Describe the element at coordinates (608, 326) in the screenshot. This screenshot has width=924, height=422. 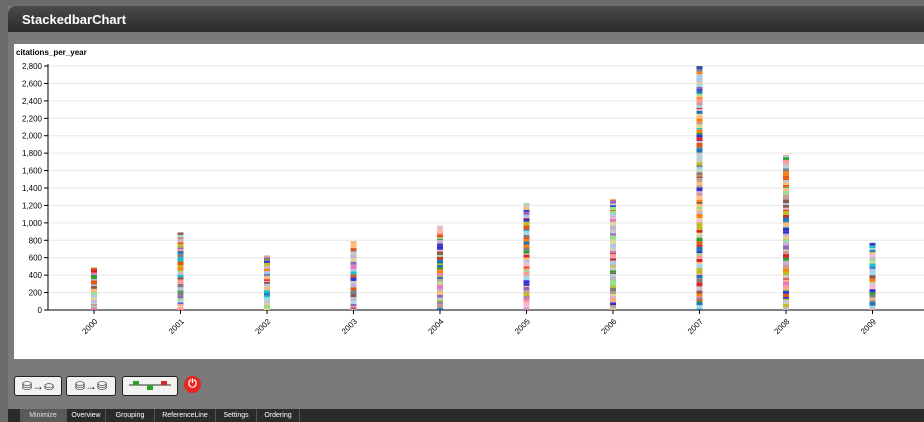
I see `x-tick-label: 2006` at that location.